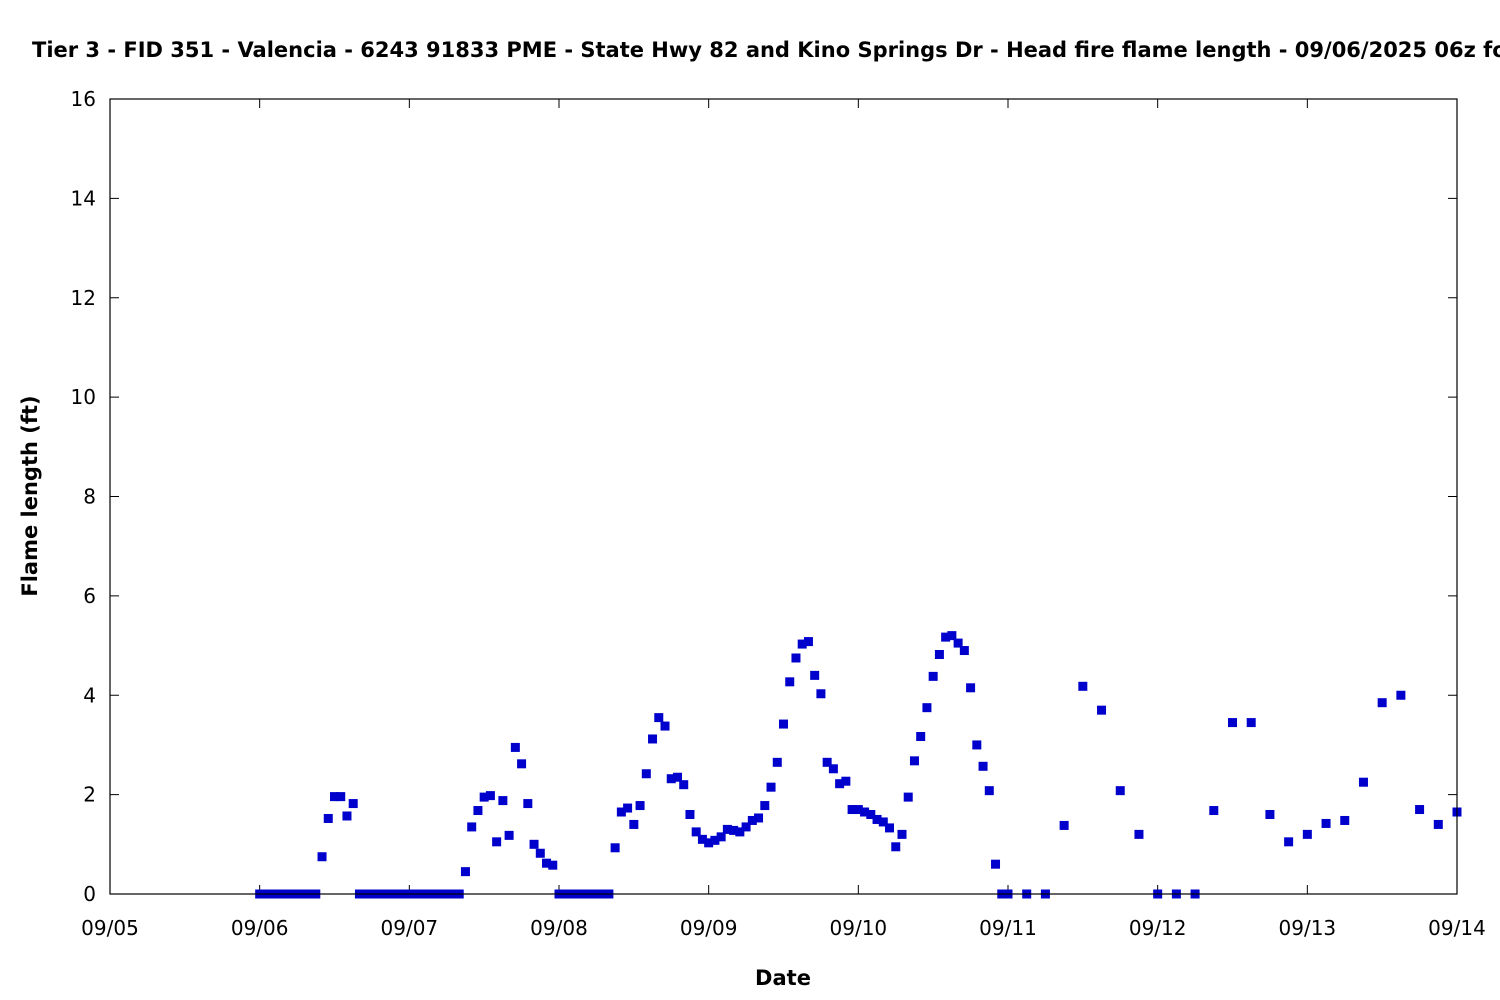 This screenshot has width=1500, height=1000. Describe the element at coordinates (89, 497) in the screenshot. I see `y-tick-label: 8` at that location.